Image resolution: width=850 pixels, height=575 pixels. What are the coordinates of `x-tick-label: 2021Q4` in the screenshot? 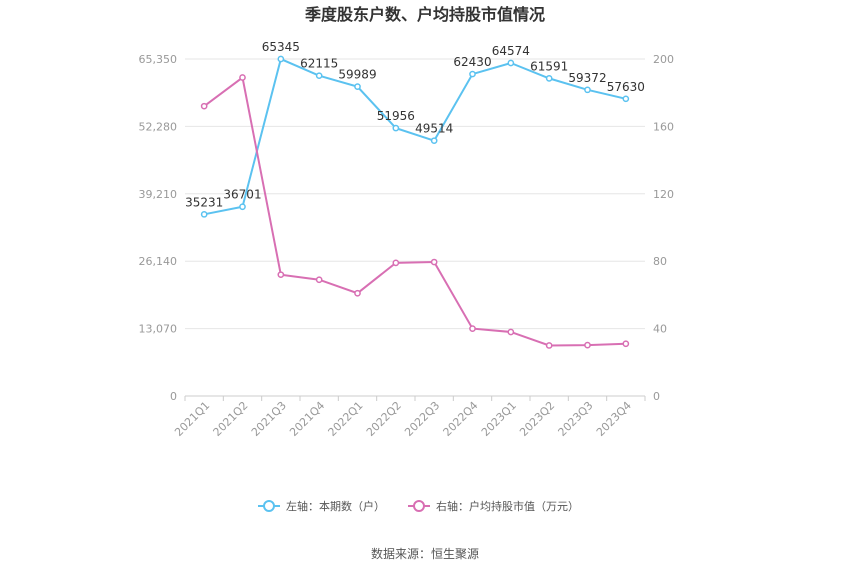 It's located at (307, 419).